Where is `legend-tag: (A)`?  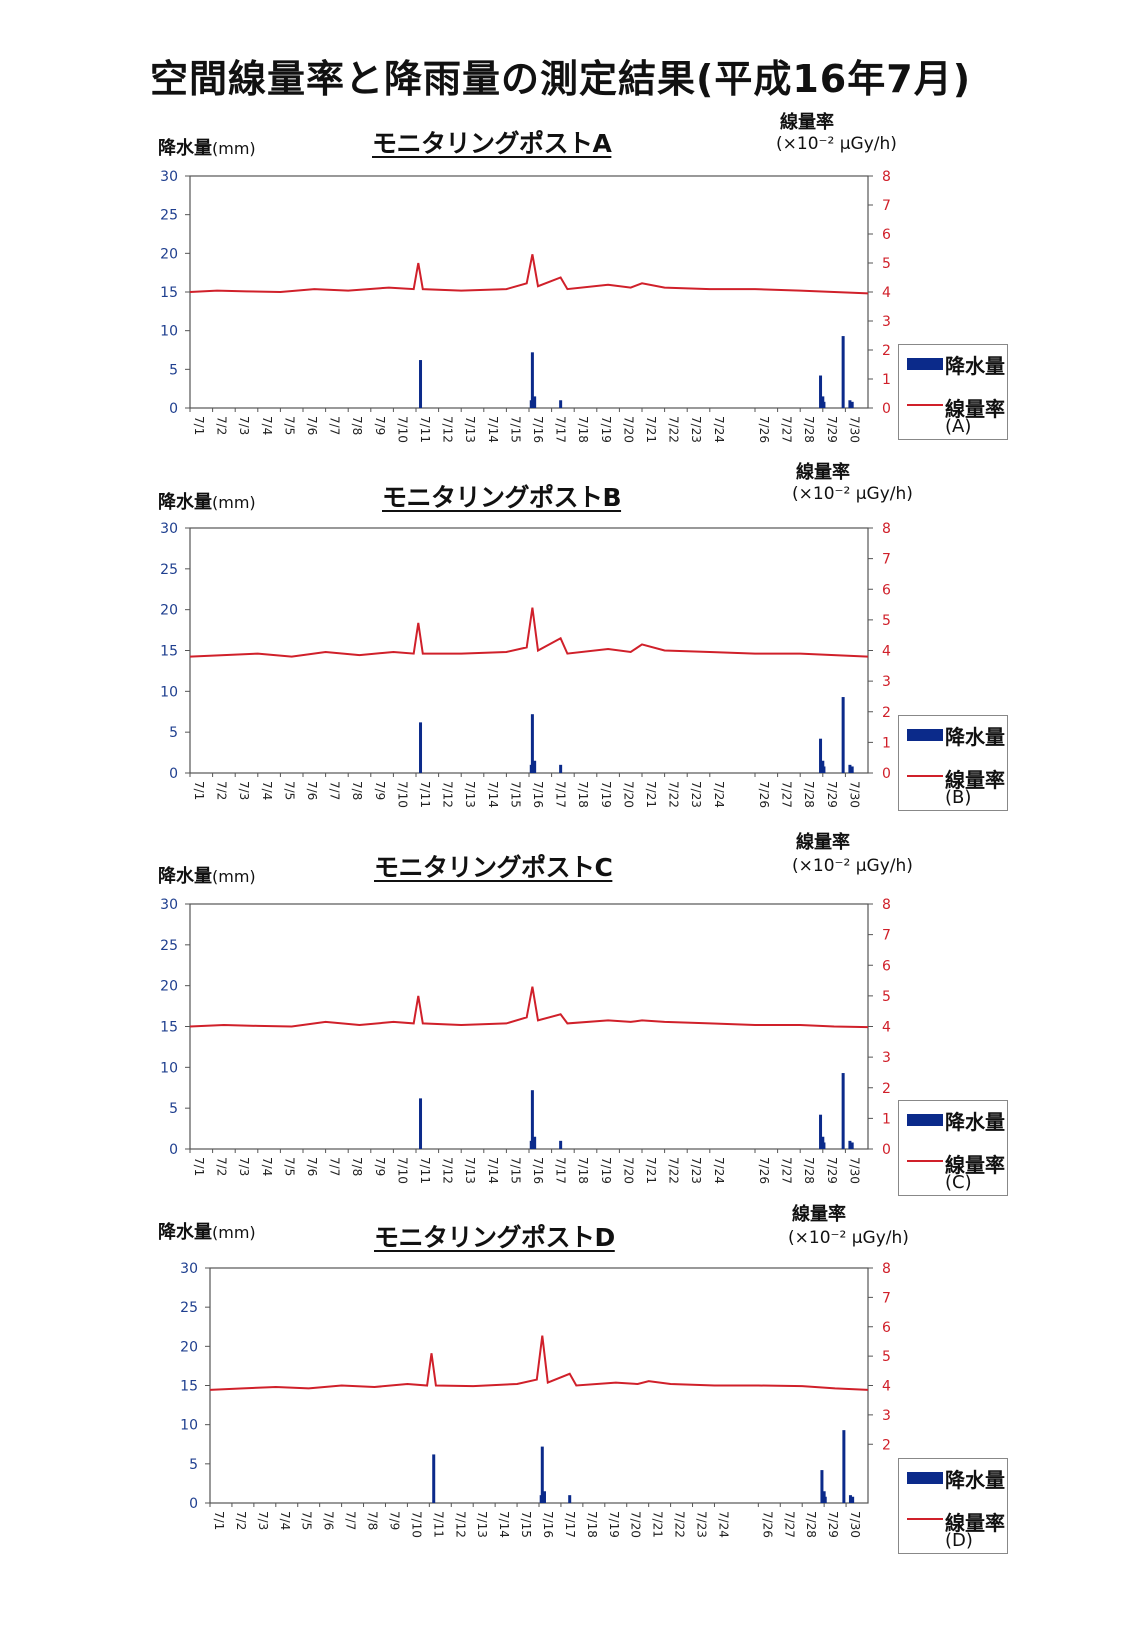
legend-tag: (A) is located at coordinates (958, 426).